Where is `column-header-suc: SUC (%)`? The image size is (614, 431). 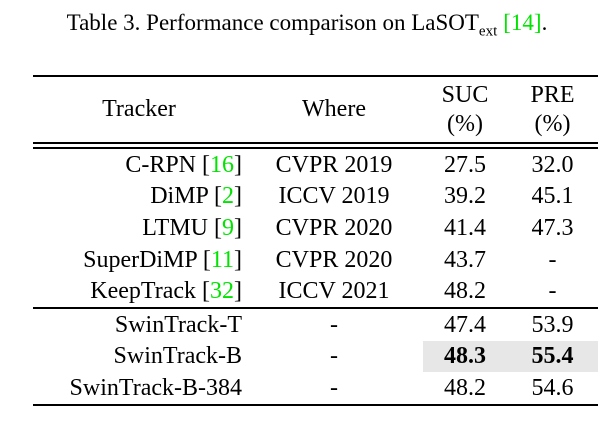 column-header-suc: SUC (%) is located at coordinates (465, 112).